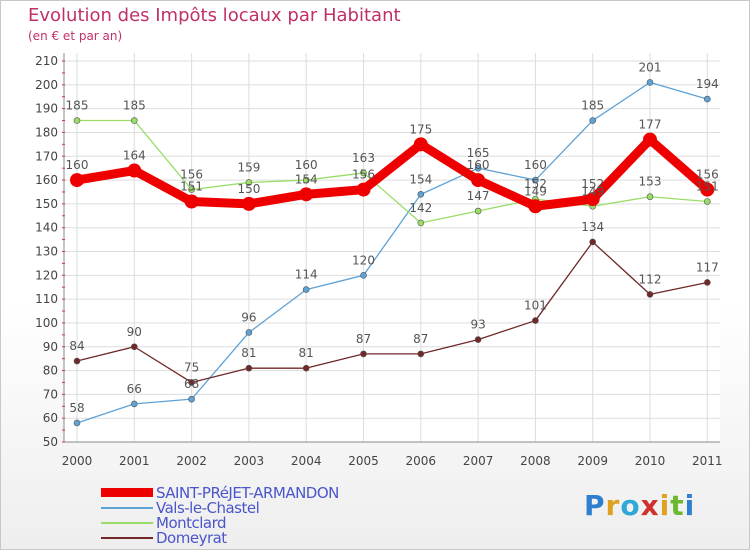 This screenshot has width=750, height=550. I want to click on data-label: 163, so click(363, 158).